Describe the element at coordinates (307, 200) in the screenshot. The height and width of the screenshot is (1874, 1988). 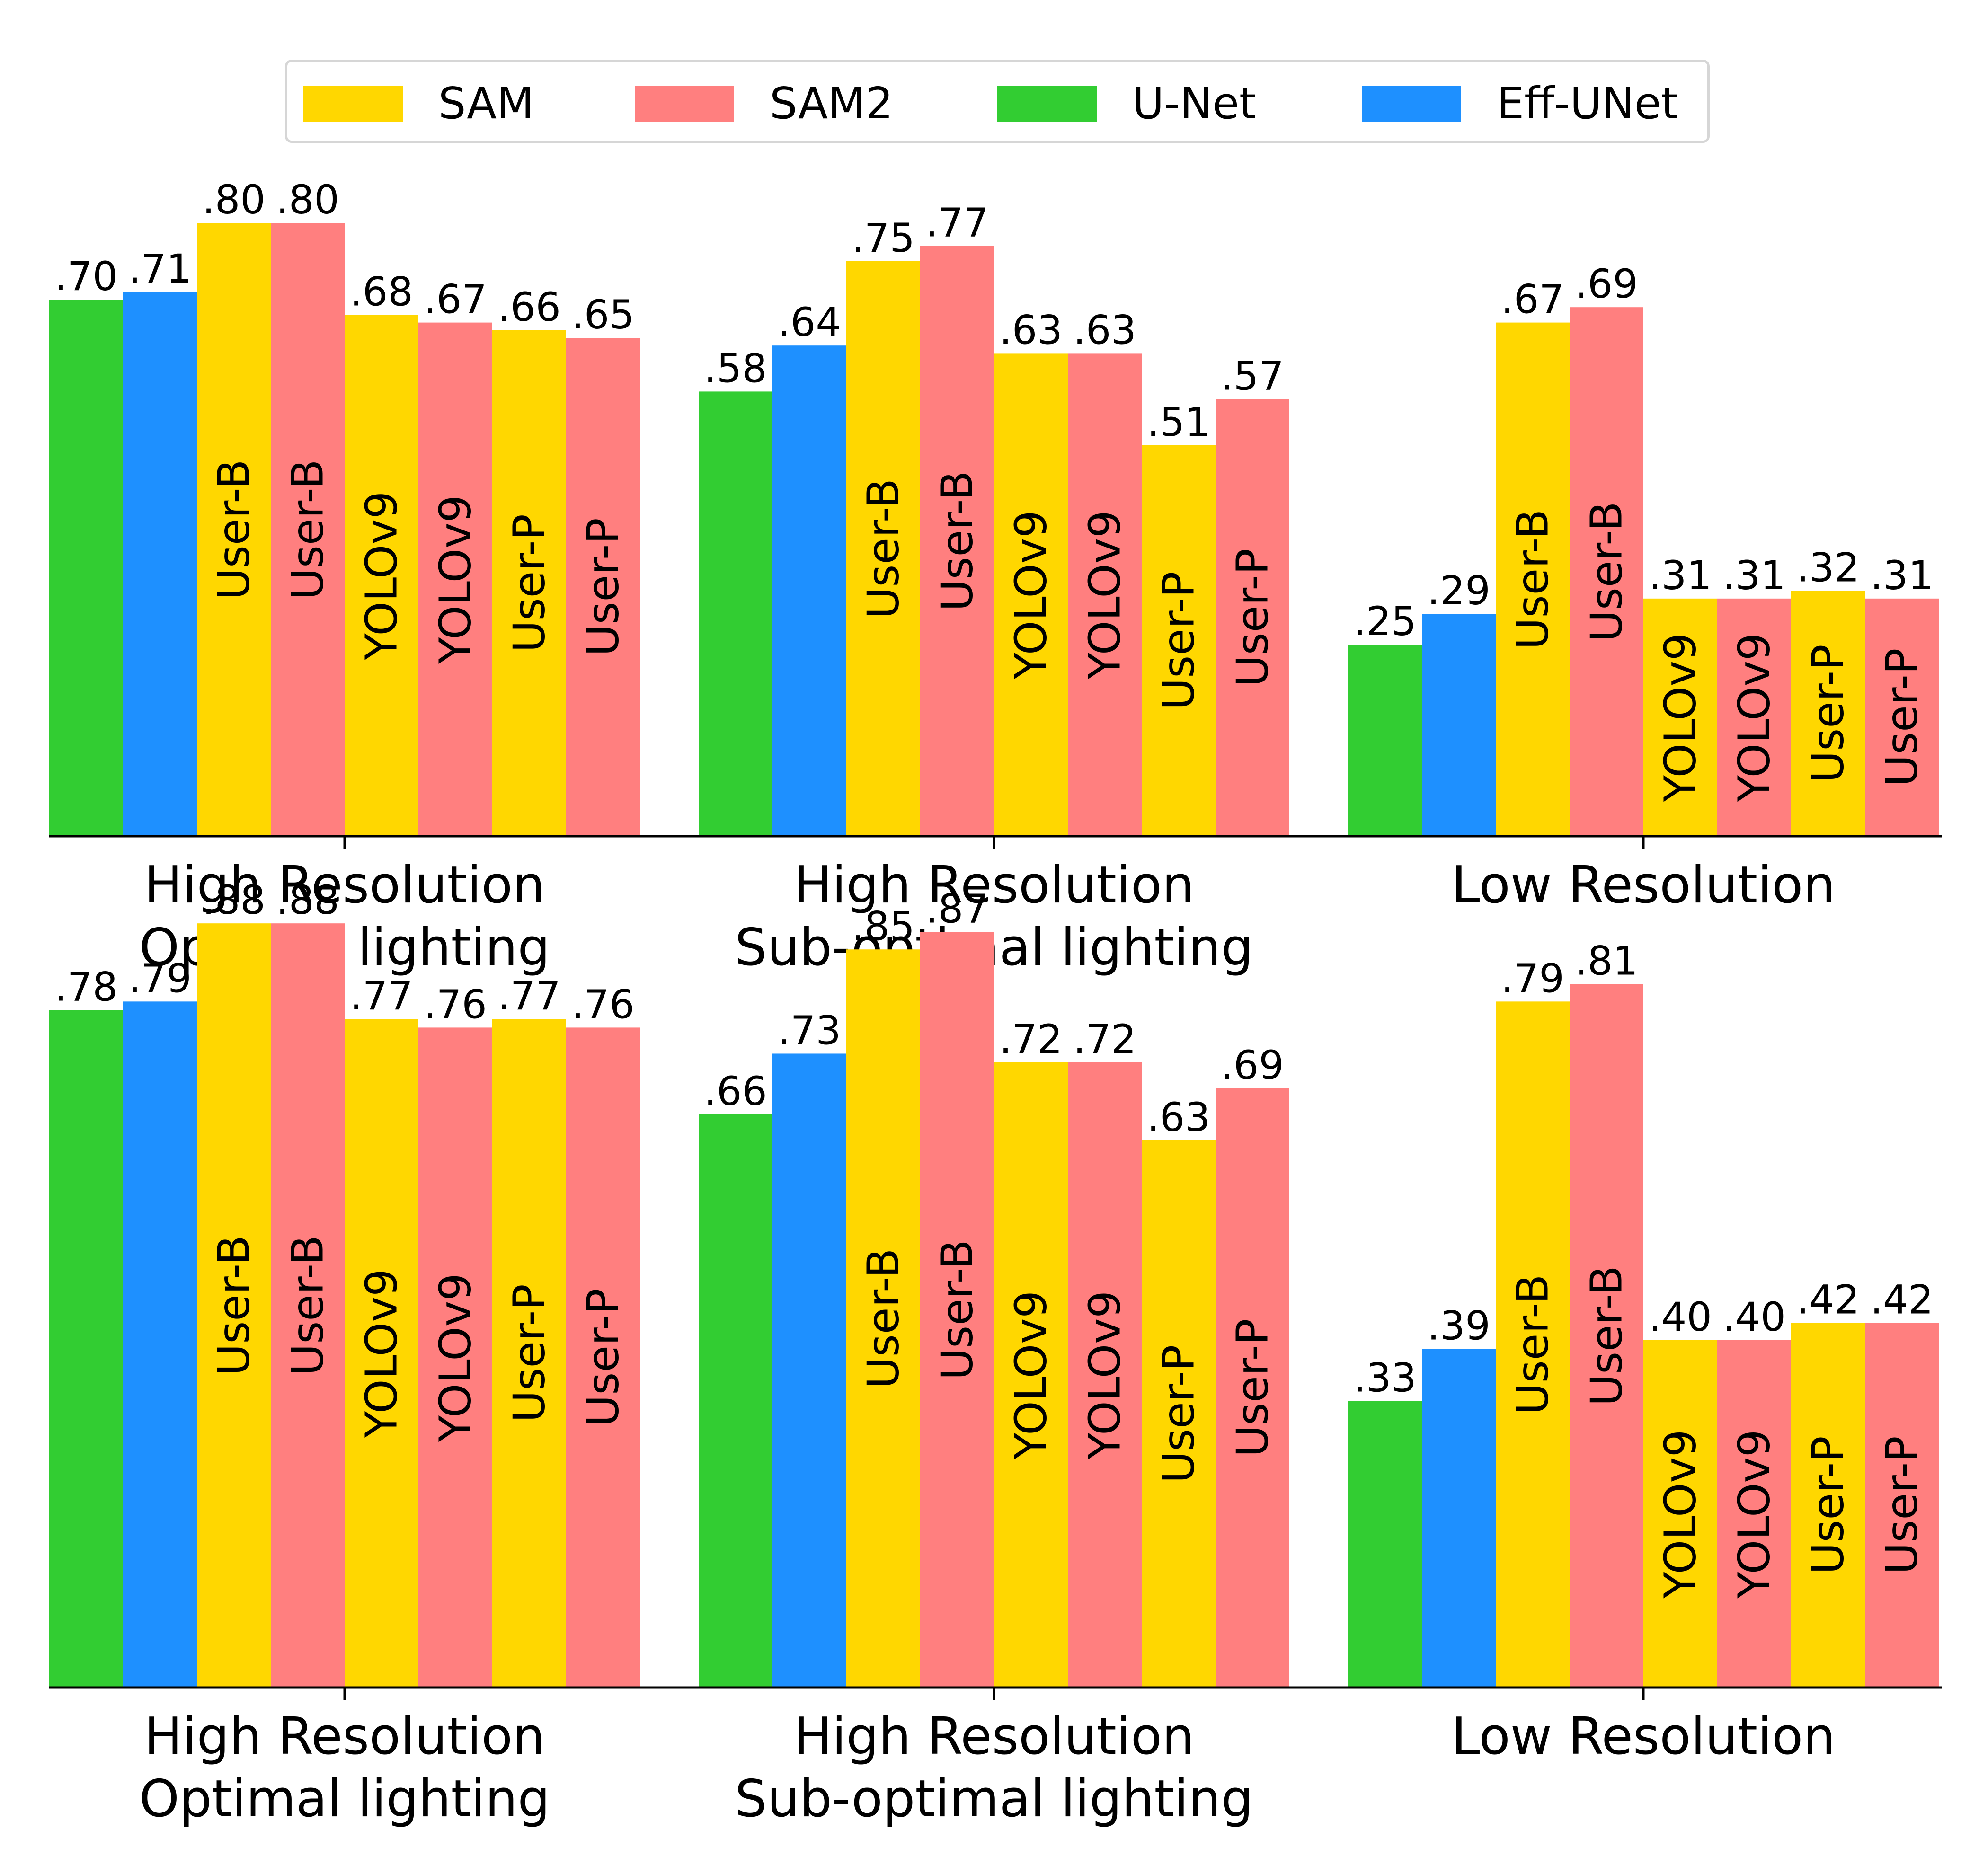
I see `value-label-top-g1-b4: .80` at that location.